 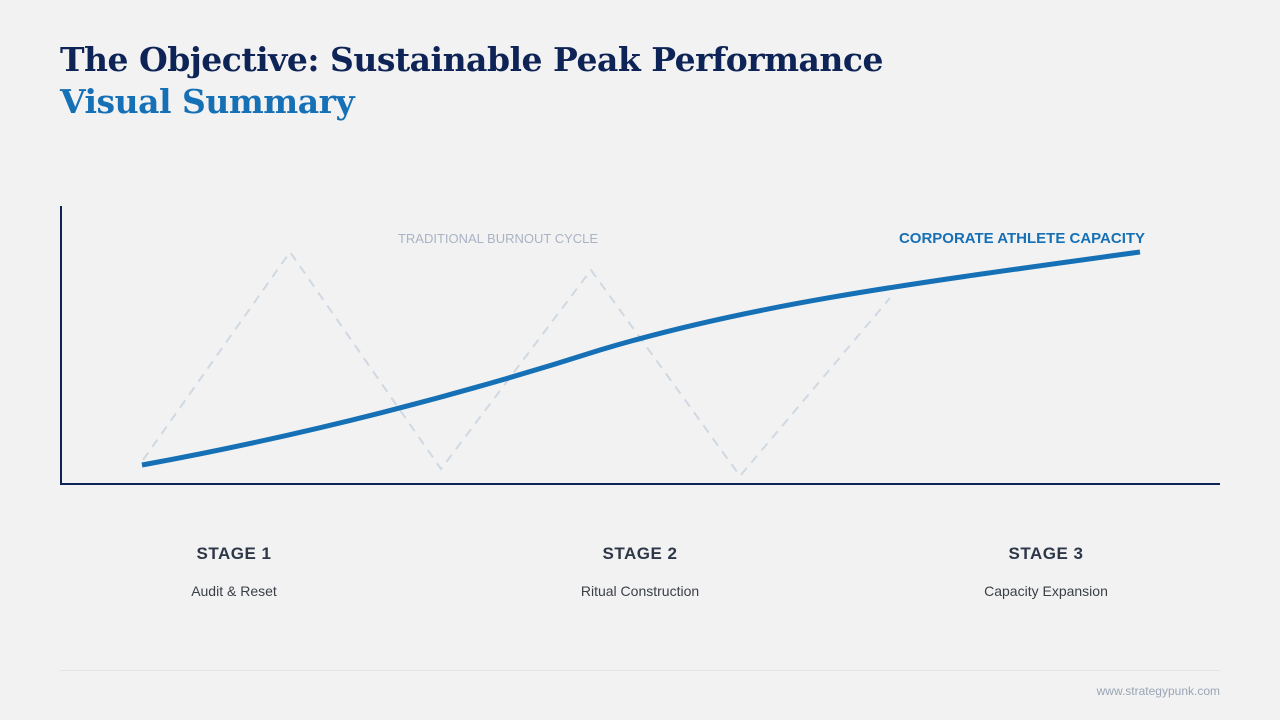 I want to click on stage-3: STAGE 3 Capacity Expansion, so click(x=1046, y=571).